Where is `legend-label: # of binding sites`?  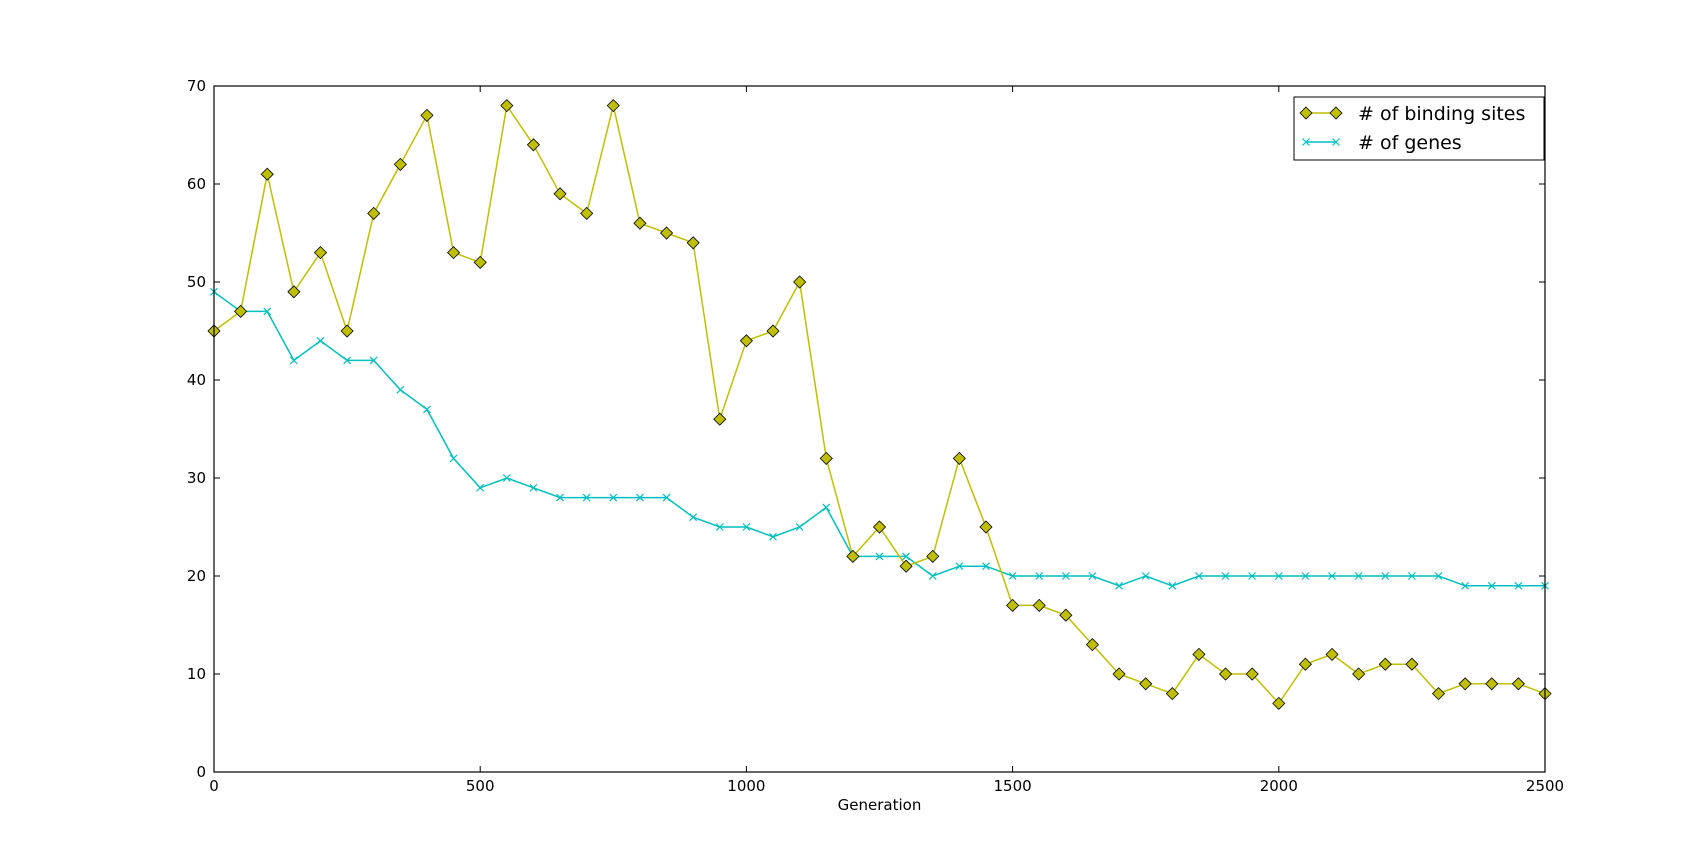 legend-label: # of binding sites is located at coordinates (1441, 114).